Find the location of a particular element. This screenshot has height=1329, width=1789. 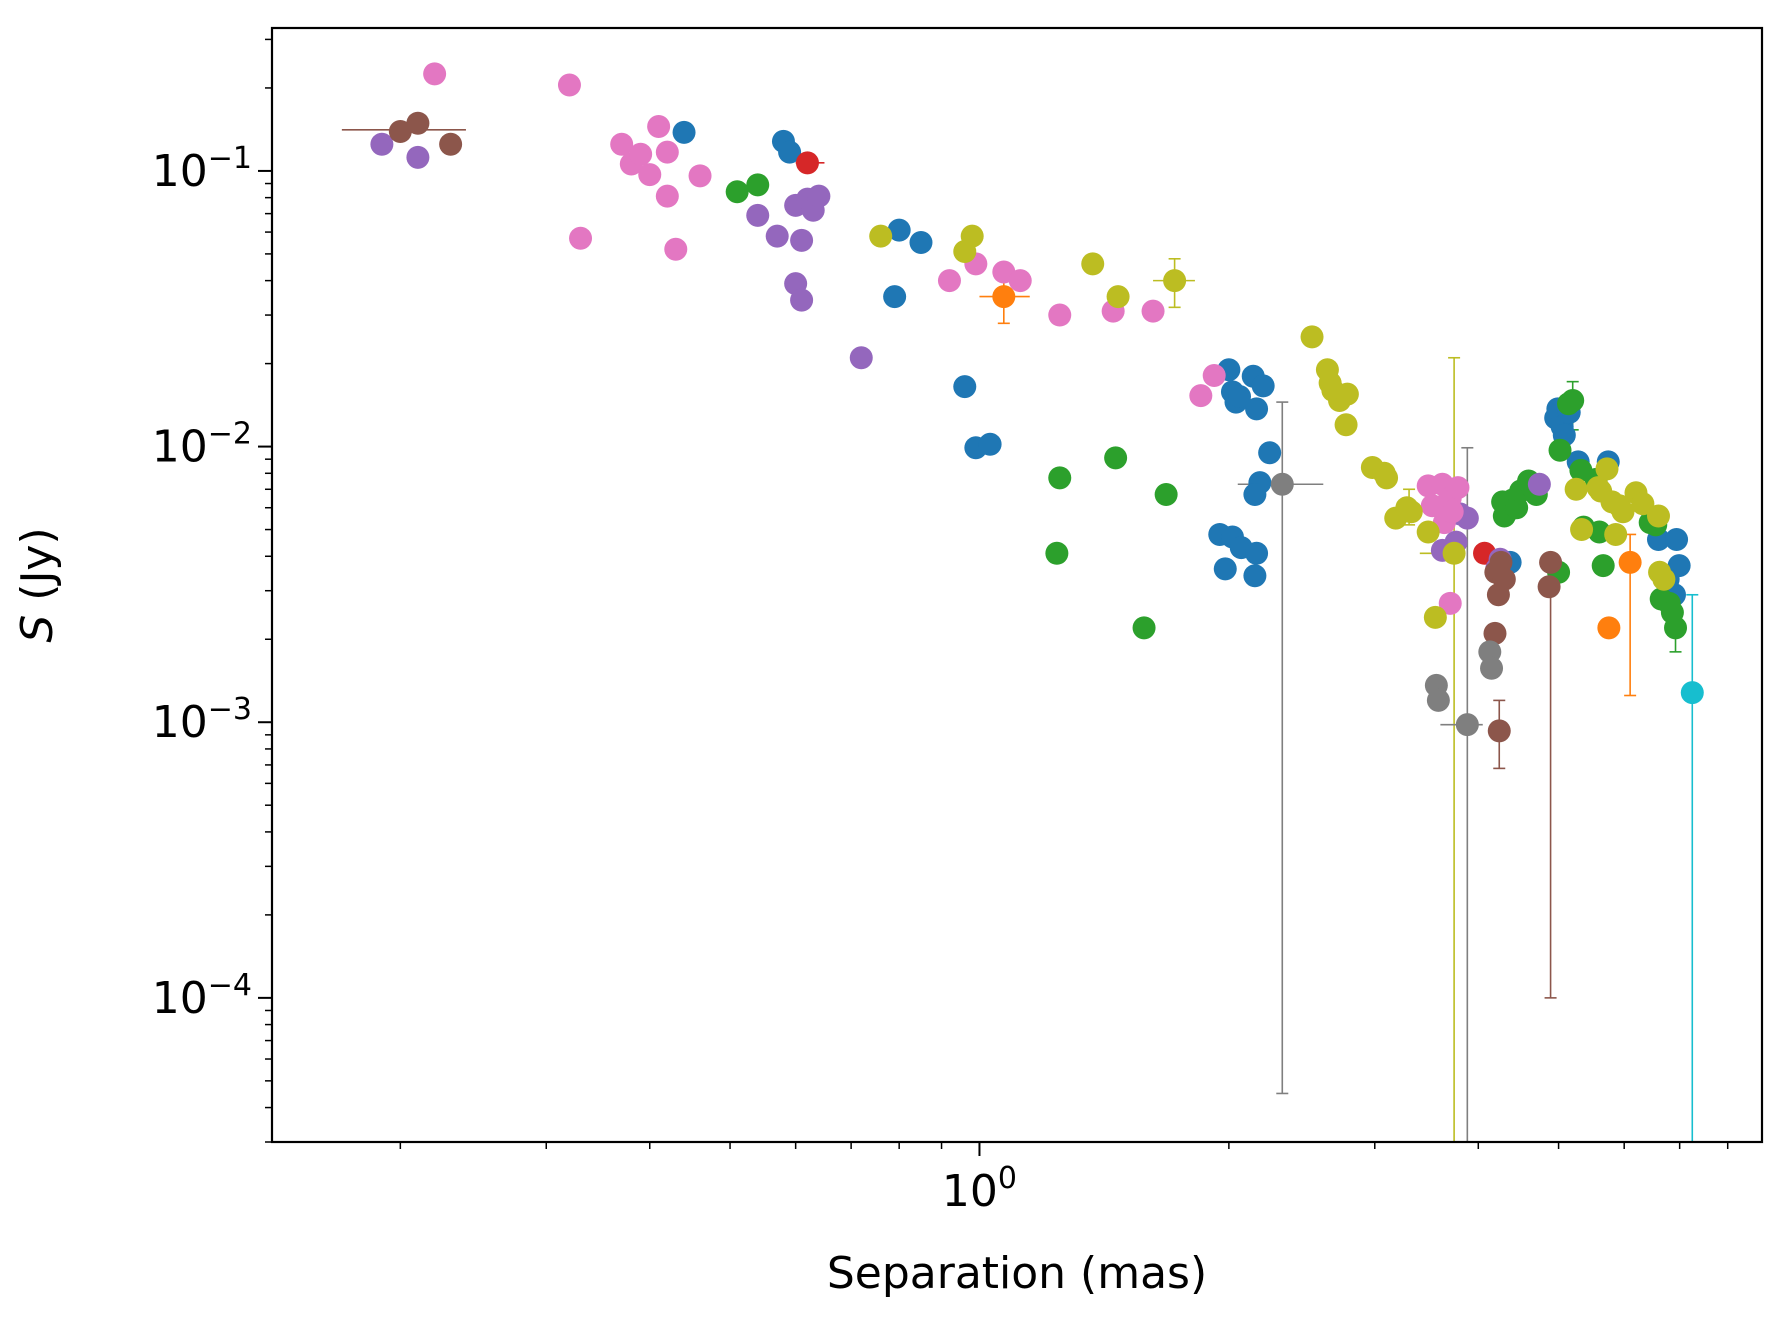

y-tick-label: 10⁻³ is located at coordinates (202, 720).